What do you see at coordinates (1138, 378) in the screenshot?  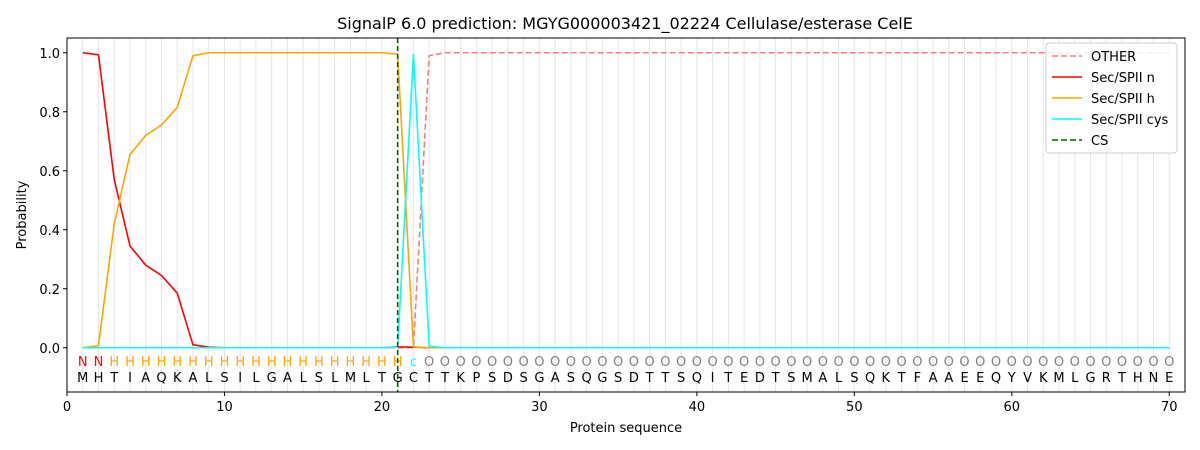 I see `residue-label: H` at bounding box center [1138, 378].